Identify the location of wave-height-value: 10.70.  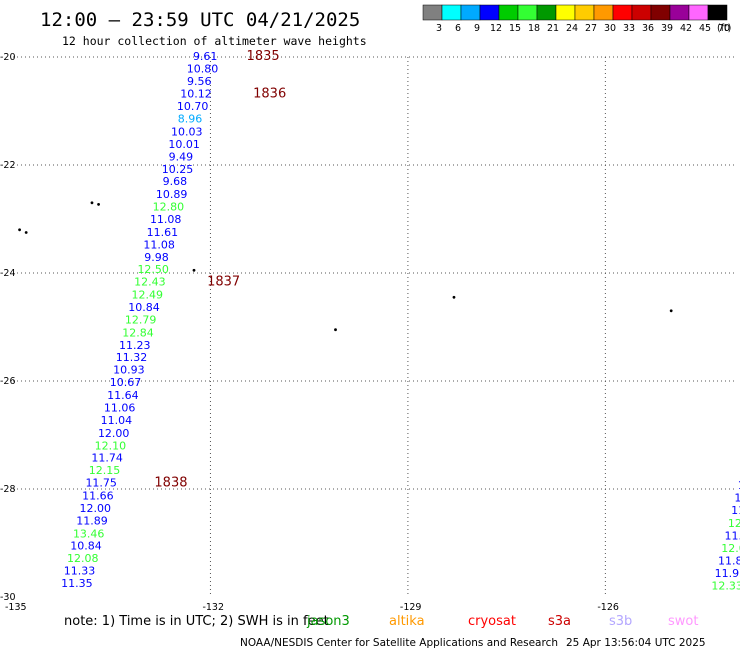
(193, 106).